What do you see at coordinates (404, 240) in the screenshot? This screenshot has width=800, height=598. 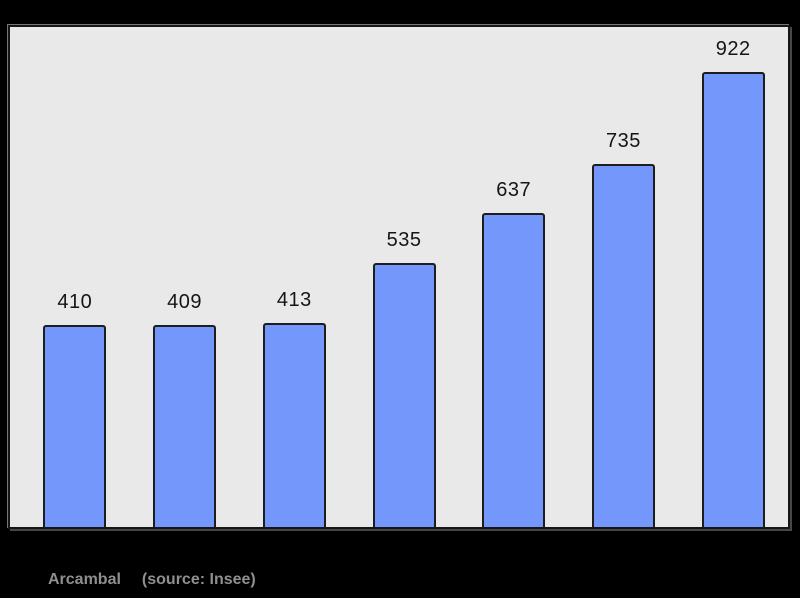 I see `bar-value-label: 535` at bounding box center [404, 240].